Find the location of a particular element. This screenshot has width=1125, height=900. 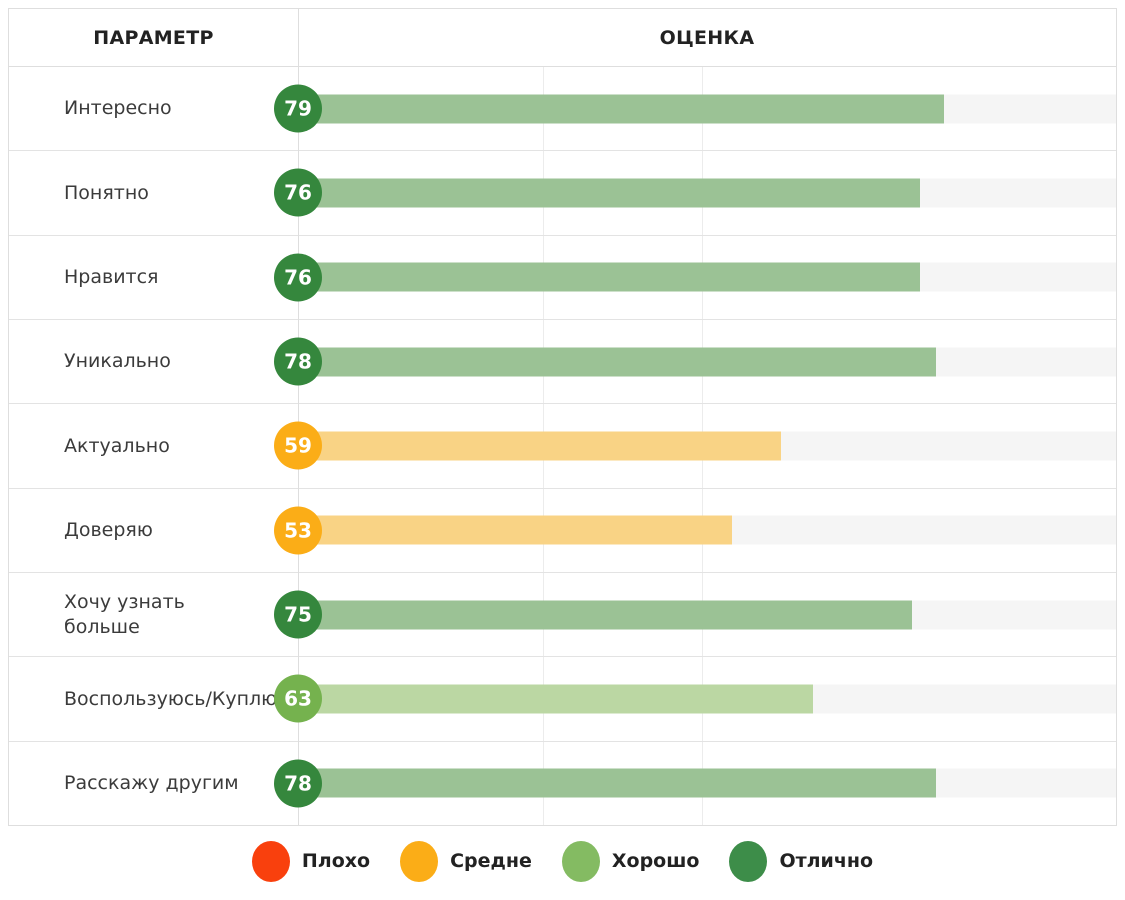

score-badge: 53 is located at coordinates (298, 530).